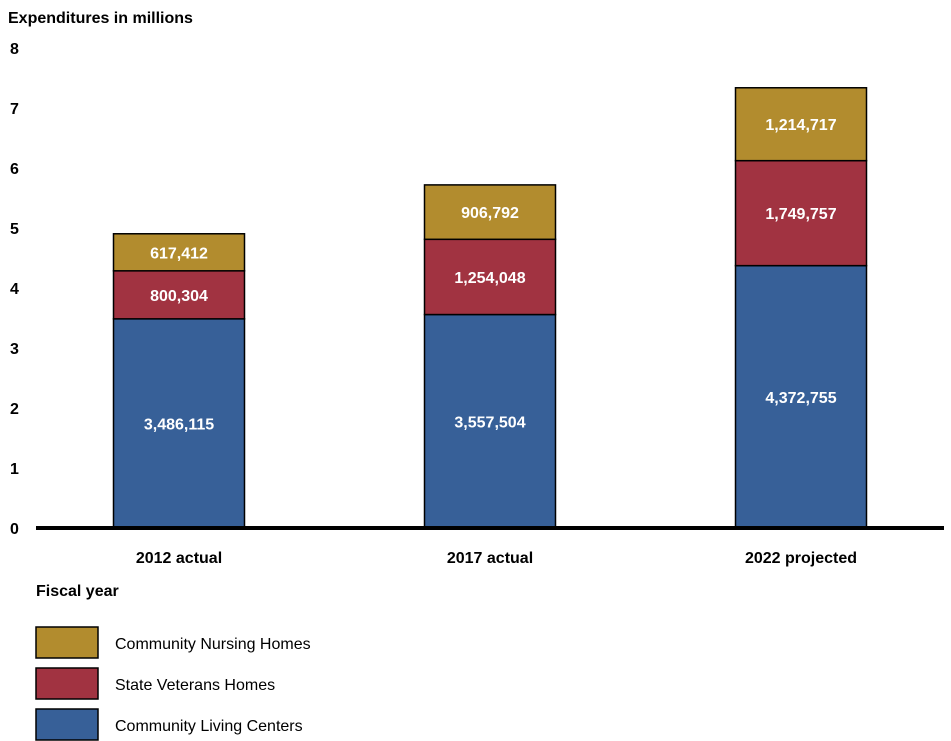  I want to click on bar-value-label: 617,412, so click(179, 253).